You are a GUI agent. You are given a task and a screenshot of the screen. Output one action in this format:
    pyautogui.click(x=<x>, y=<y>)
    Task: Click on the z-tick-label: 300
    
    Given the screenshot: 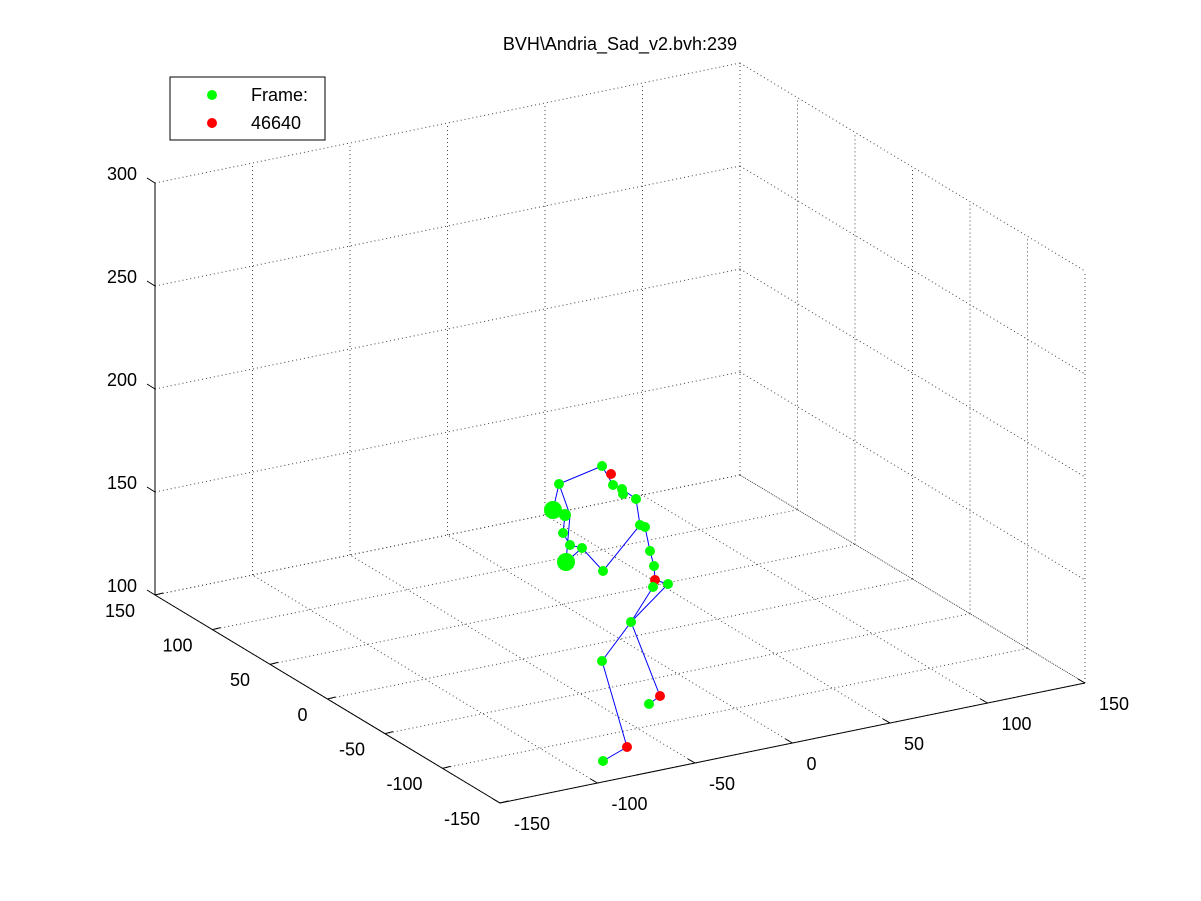 What is the action you would take?
    pyautogui.click(x=122, y=174)
    